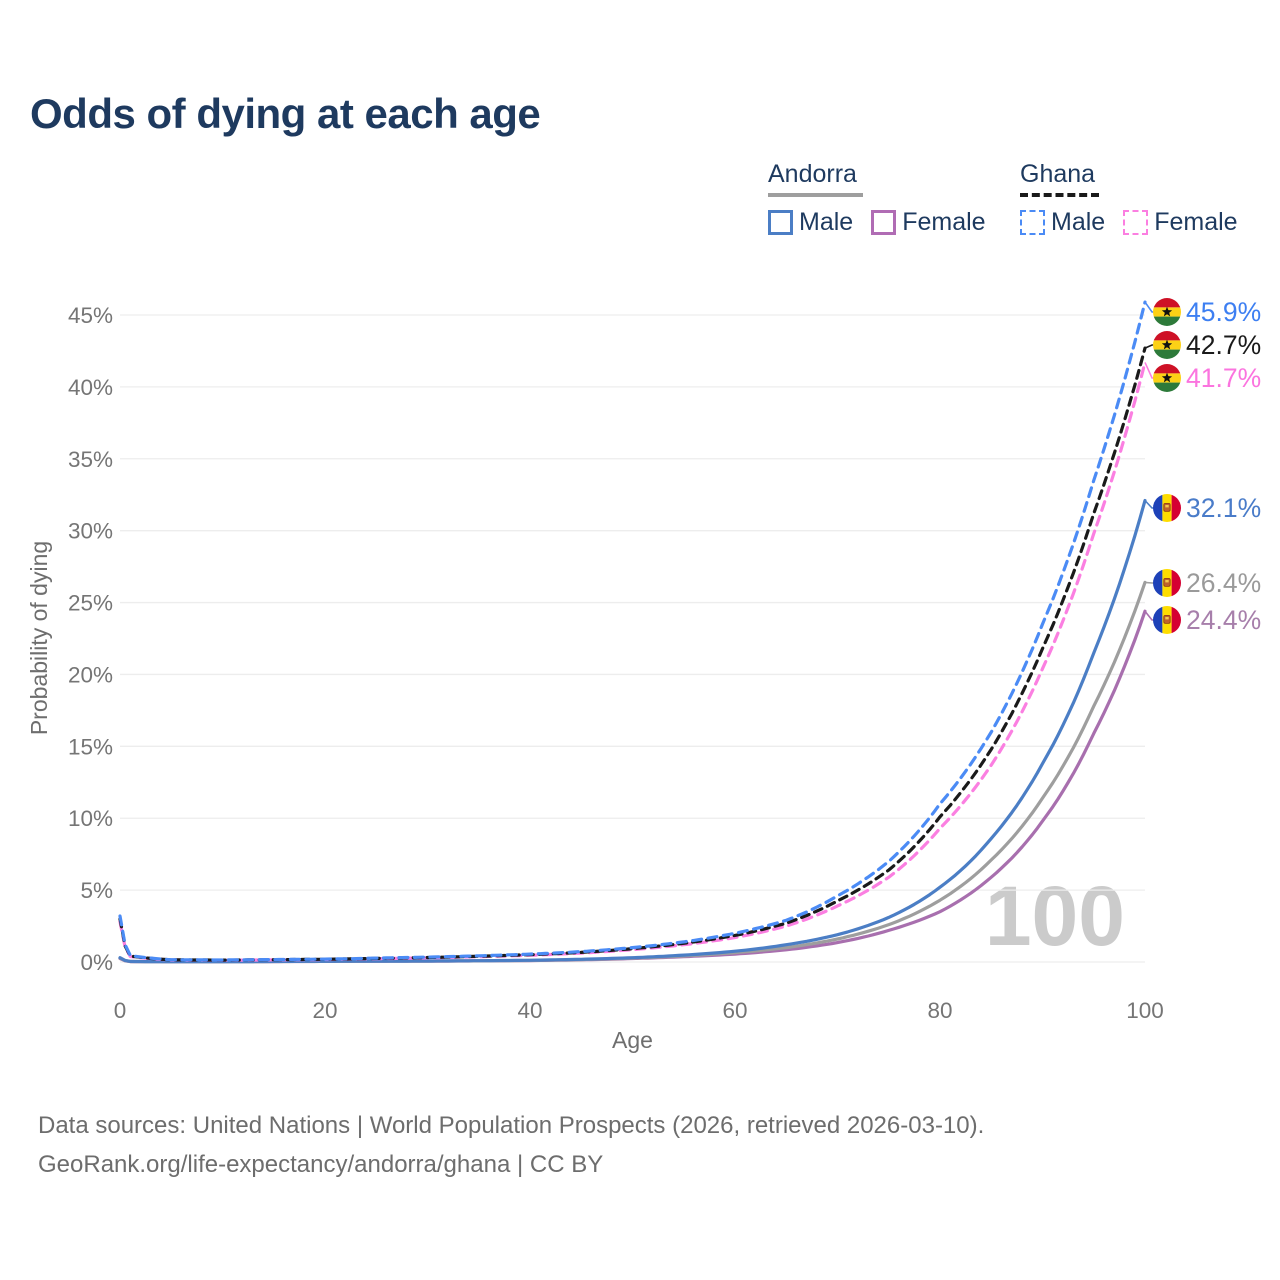  What do you see at coordinates (1060, 178) in the screenshot?
I see `legend-country-ghana: Ghana` at bounding box center [1060, 178].